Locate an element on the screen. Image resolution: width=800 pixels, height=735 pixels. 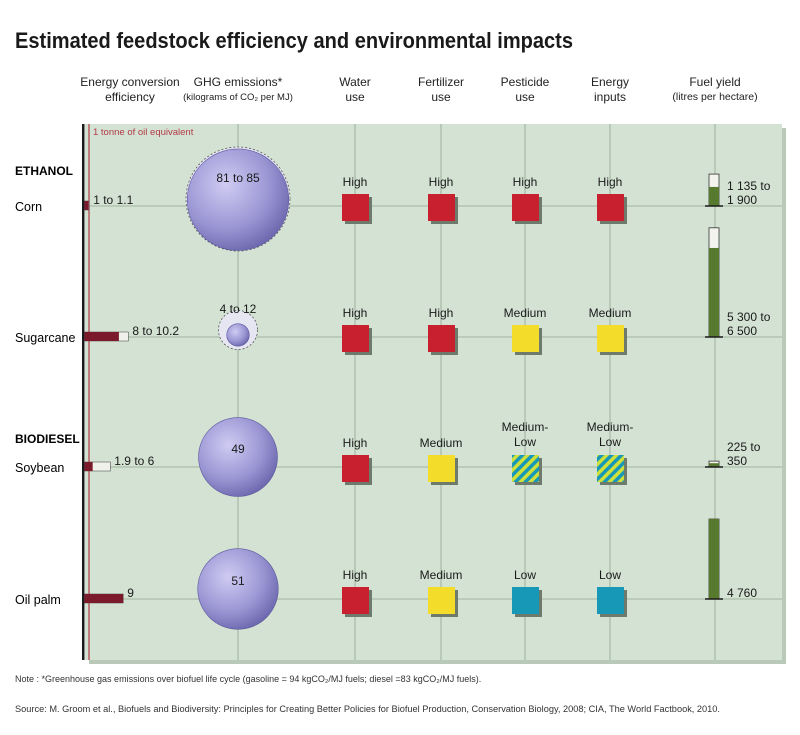
energy-bar-sugarcane is located at coordinates (101, 336).